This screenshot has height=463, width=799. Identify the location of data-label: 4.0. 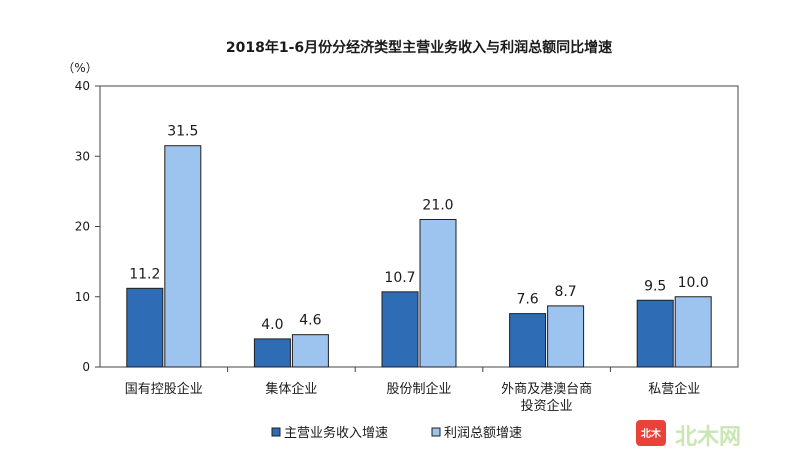
(272, 325).